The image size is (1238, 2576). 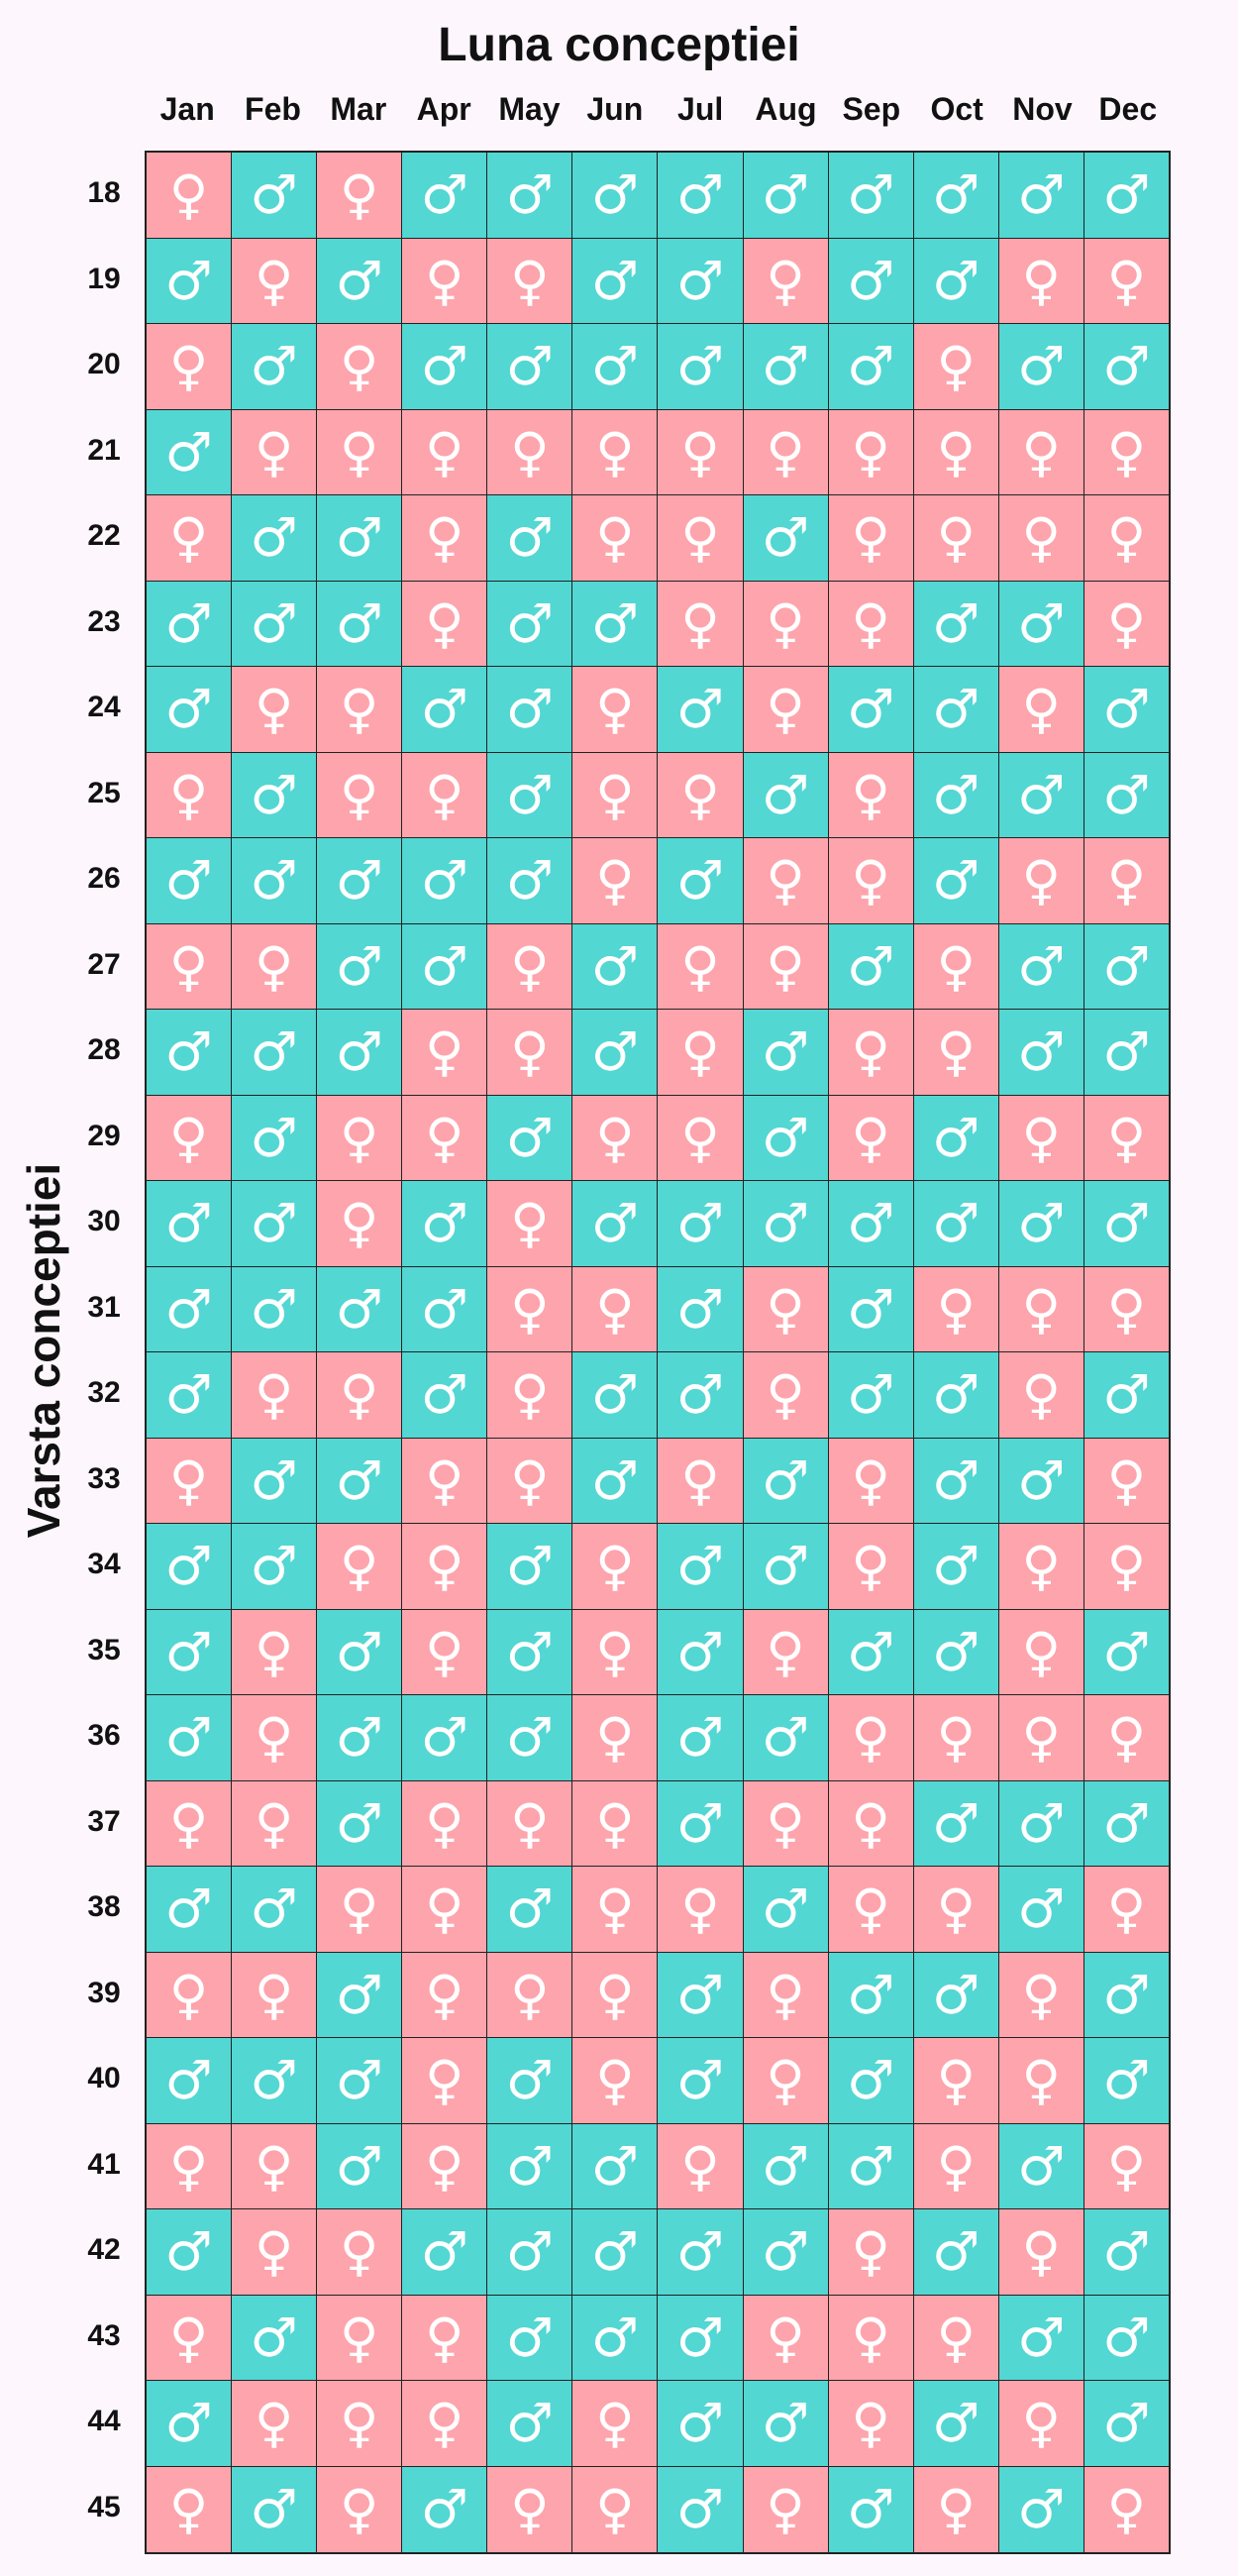 I want to click on month-header: Jan Feb Mar Apr May Jun Jul Aug Sep Oct Nov Dec, so click(x=658, y=109).